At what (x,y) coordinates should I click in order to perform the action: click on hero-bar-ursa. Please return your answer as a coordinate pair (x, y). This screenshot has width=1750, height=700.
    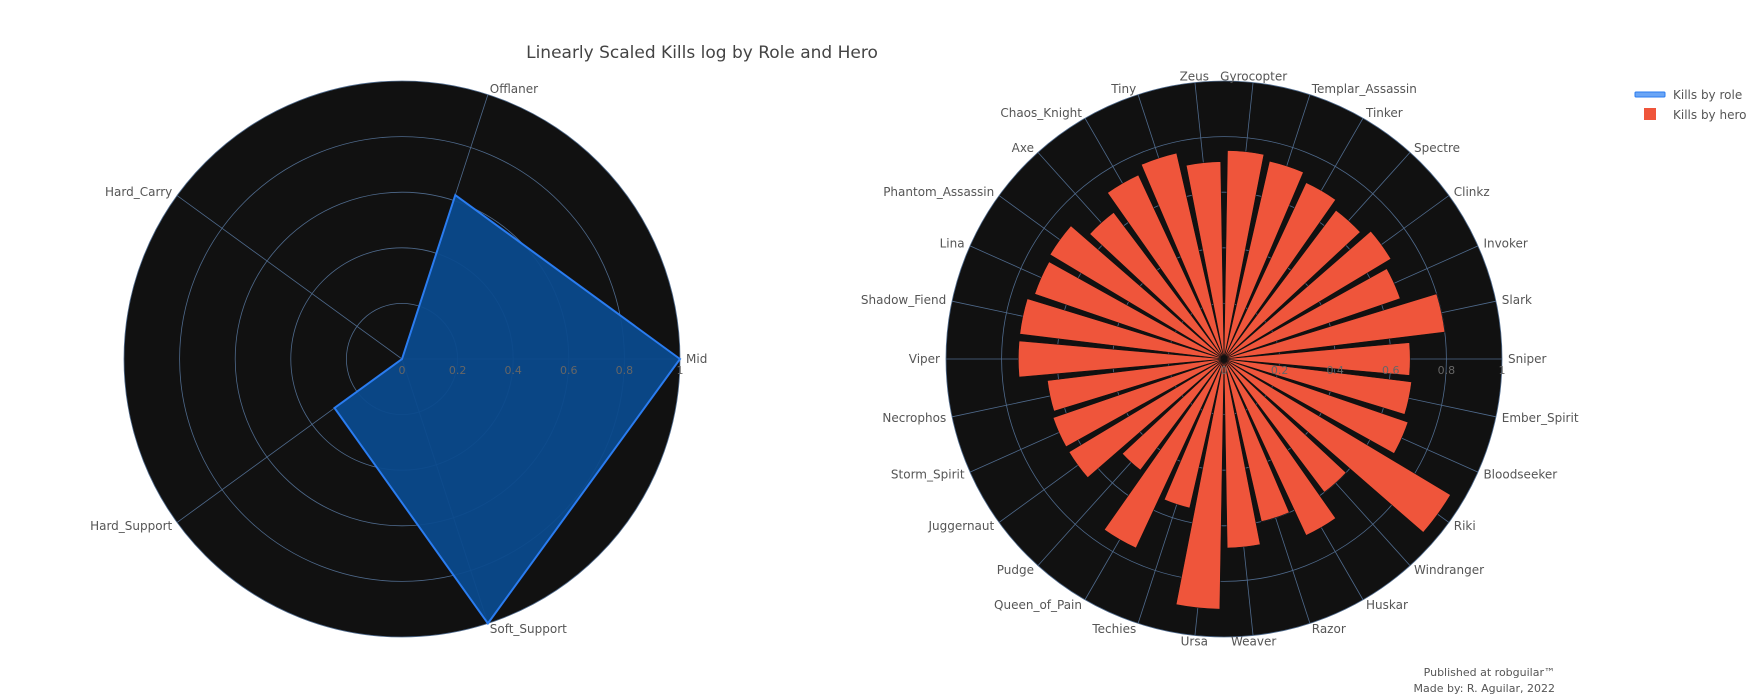
    Looking at the image, I should click on (1200, 484).